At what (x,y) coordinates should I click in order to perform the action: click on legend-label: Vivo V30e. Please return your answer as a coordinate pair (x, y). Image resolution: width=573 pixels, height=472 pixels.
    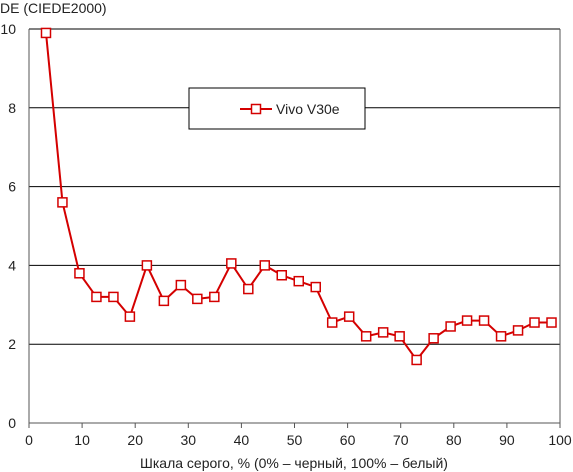
    Looking at the image, I should click on (308, 109).